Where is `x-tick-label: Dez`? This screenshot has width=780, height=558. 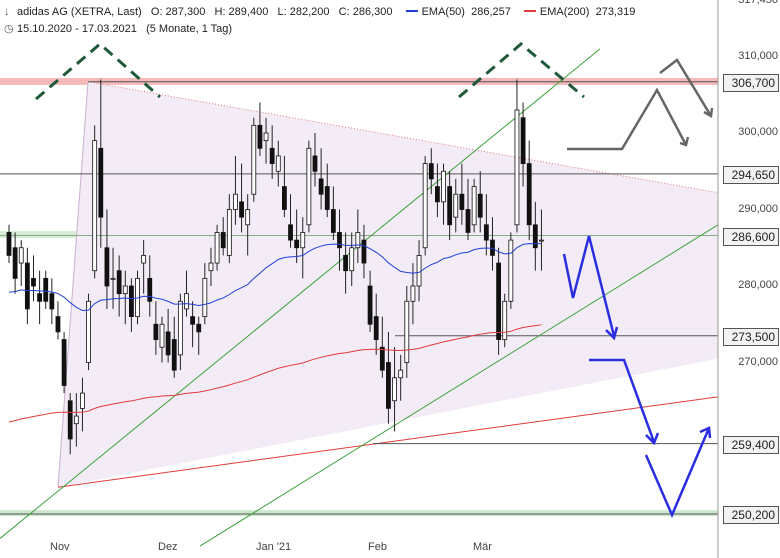 x-tick-label: Dez is located at coordinates (168, 547).